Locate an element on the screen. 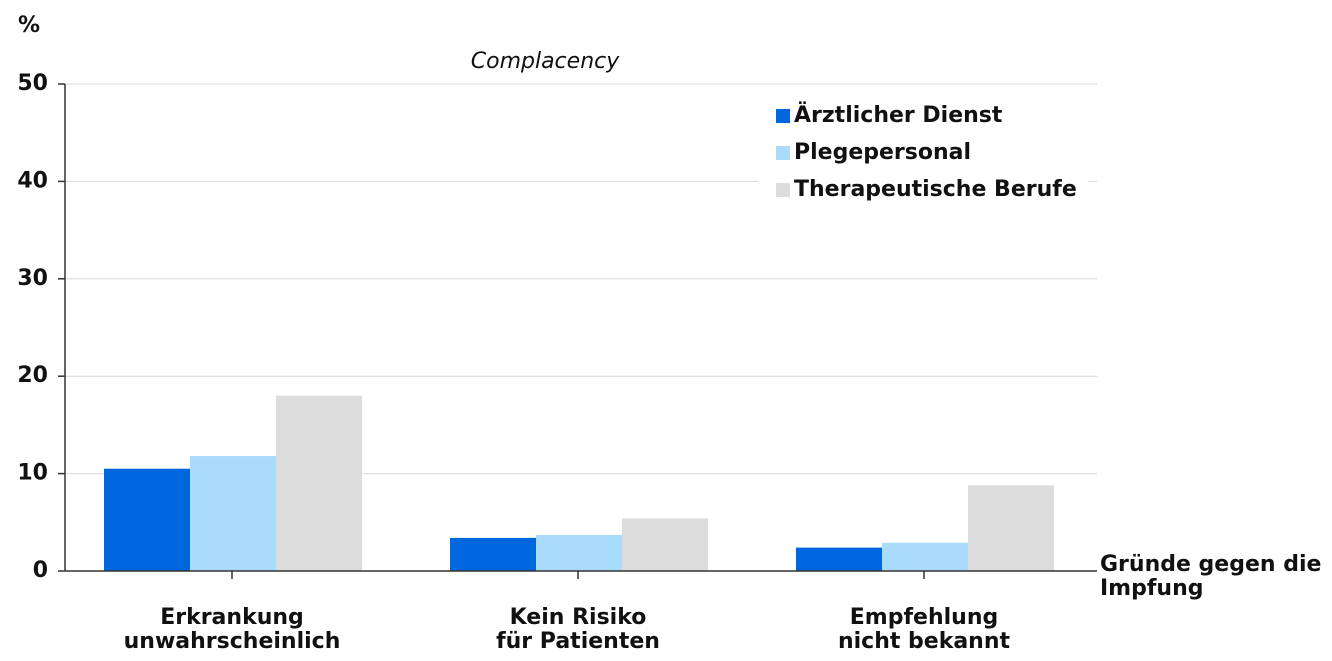  legend-box is located at coordinates (923, 155).